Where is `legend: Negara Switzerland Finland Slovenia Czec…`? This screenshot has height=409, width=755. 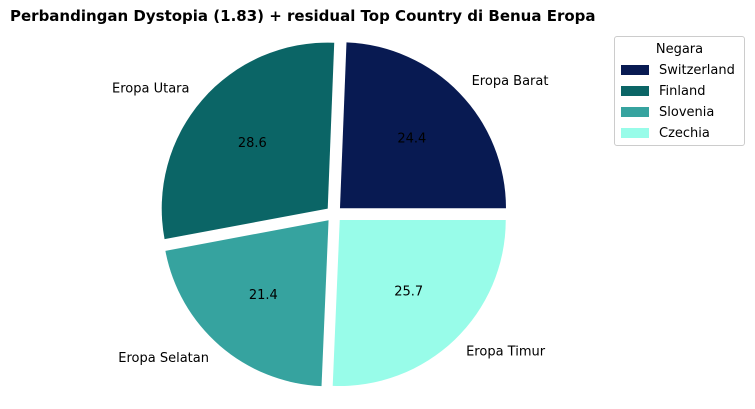
legend: Negara Switzerland Finland Slovenia Czec… is located at coordinates (679, 91).